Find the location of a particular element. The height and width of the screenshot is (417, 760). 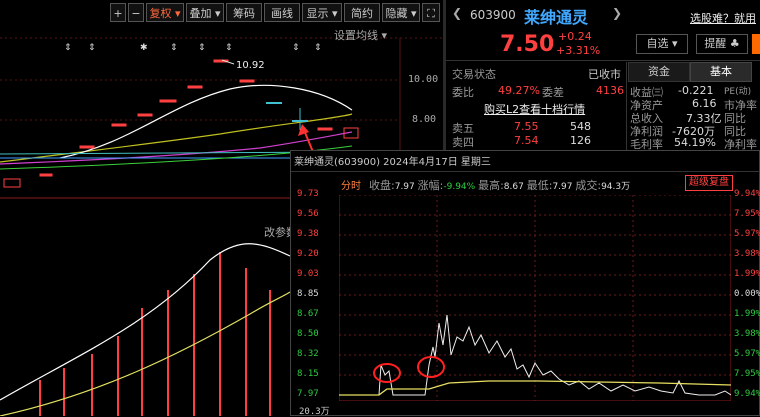

y-left-tick: 9.20 is located at coordinates (308, 254).